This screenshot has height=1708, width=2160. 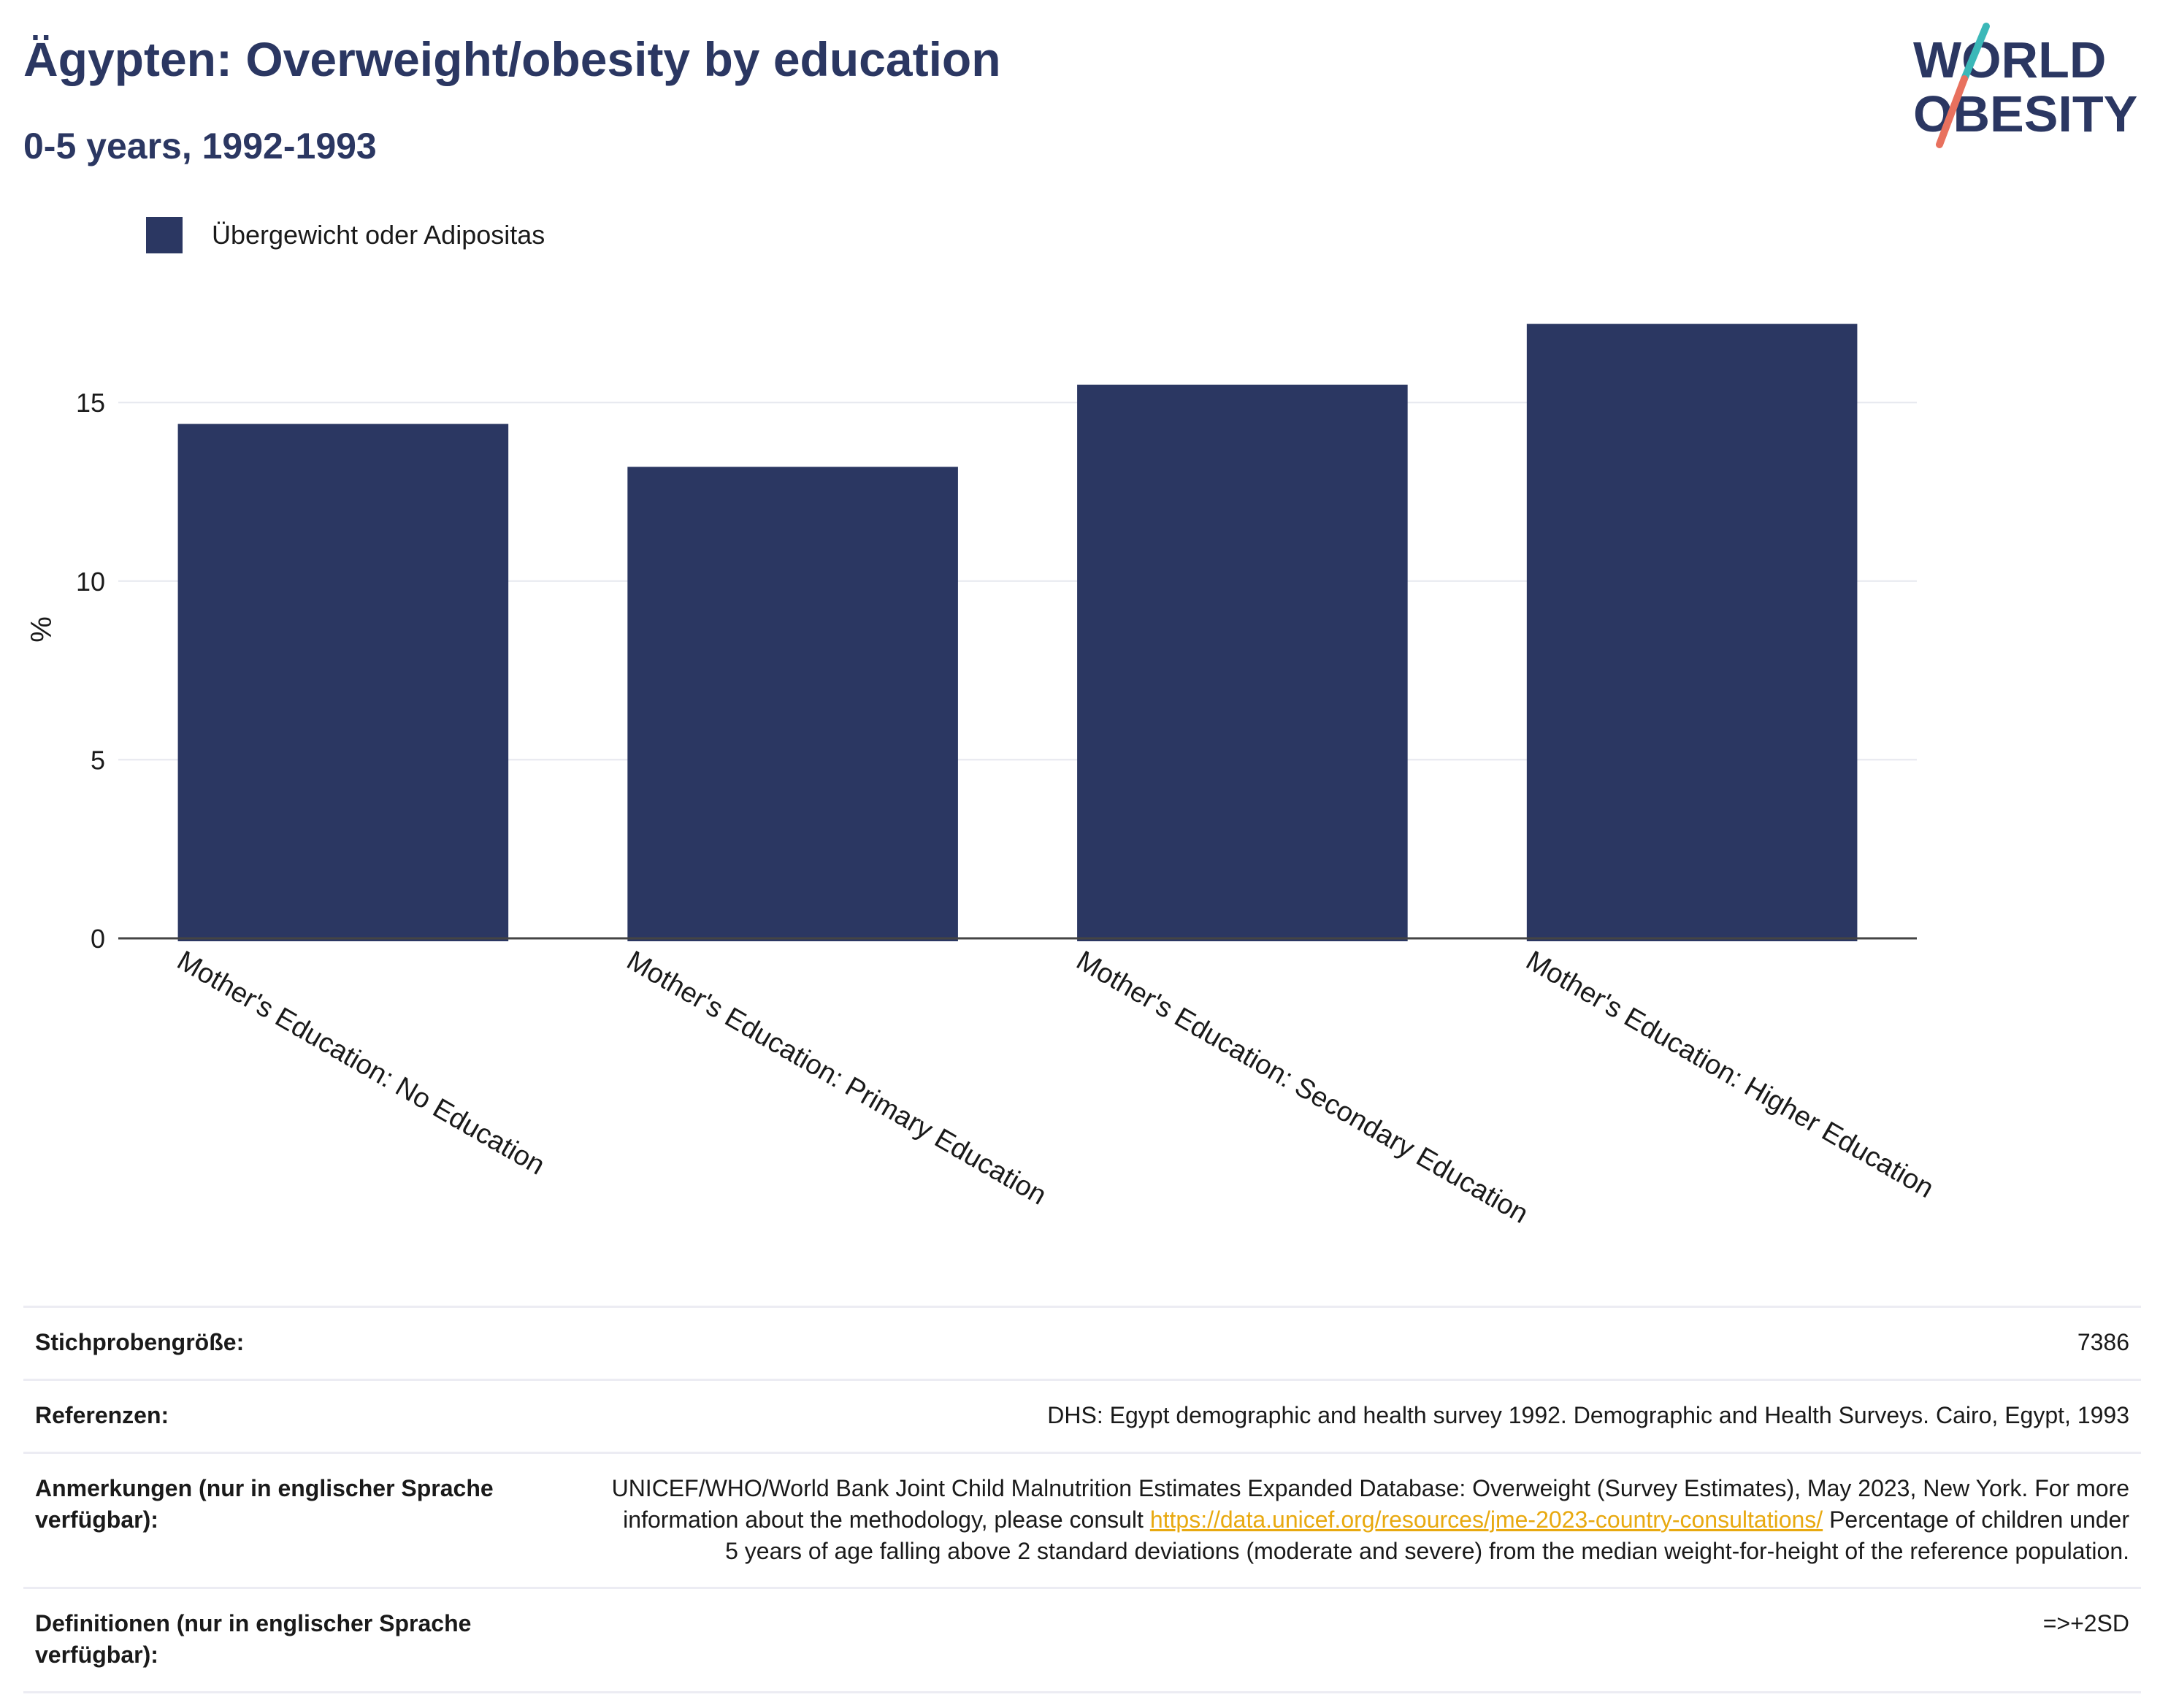 I want to click on y-tick-label: 0, so click(x=98, y=939).